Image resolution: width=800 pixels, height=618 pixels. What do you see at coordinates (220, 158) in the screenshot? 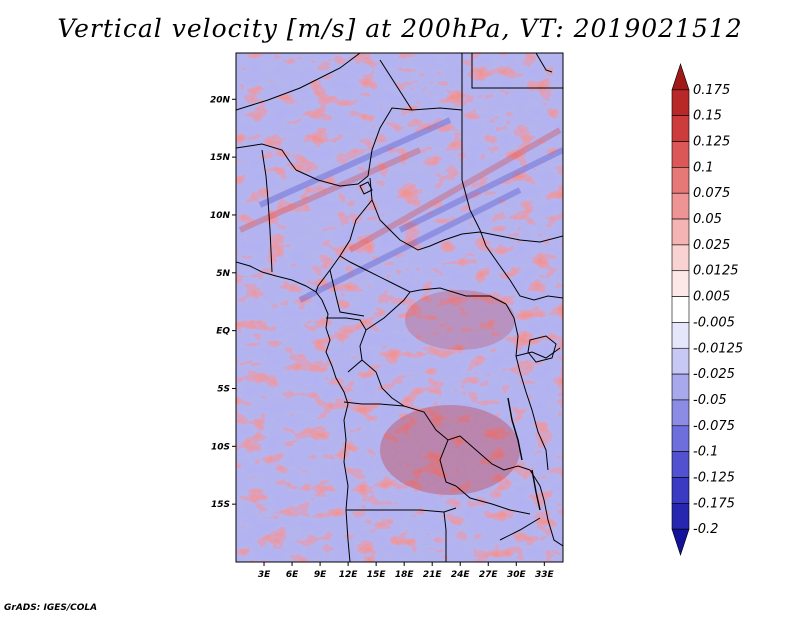
I see `lat-tick-label: 15N` at bounding box center [220, 158].